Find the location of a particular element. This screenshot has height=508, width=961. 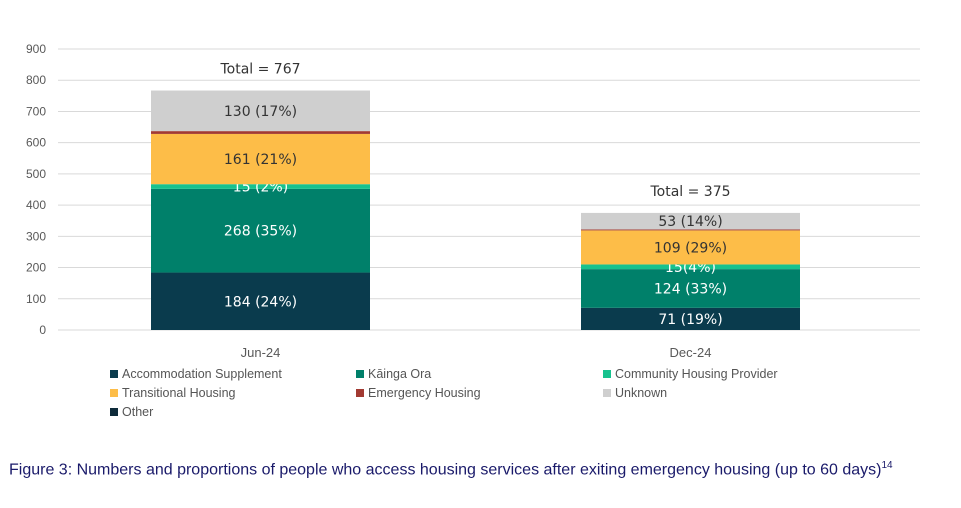

legend-label: Accommodation Supplement is located at coordinates (202, 374).